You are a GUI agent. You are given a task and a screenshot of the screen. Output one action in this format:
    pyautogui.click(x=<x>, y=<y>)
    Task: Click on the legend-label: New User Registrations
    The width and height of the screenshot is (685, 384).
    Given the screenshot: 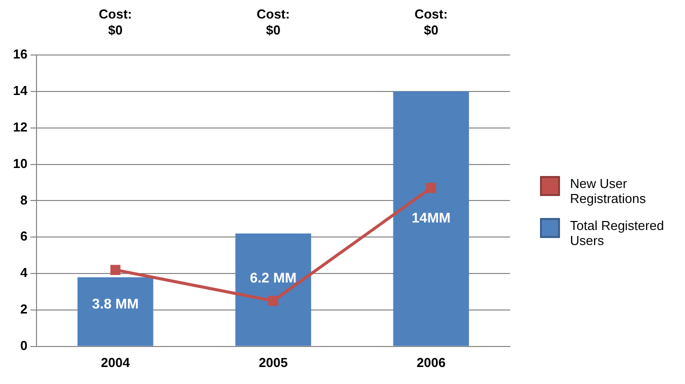 What is the action you would take?
    pyautogui.click(x=608, y=191)
    